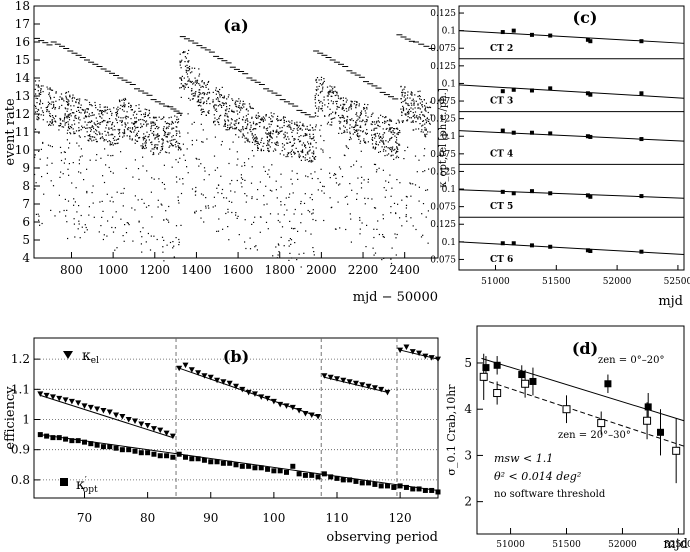 This screenshot has height=552, width=690. Describe the element at coordinates (641, 139) in the screenshot. I see `telescope-point` at that location.